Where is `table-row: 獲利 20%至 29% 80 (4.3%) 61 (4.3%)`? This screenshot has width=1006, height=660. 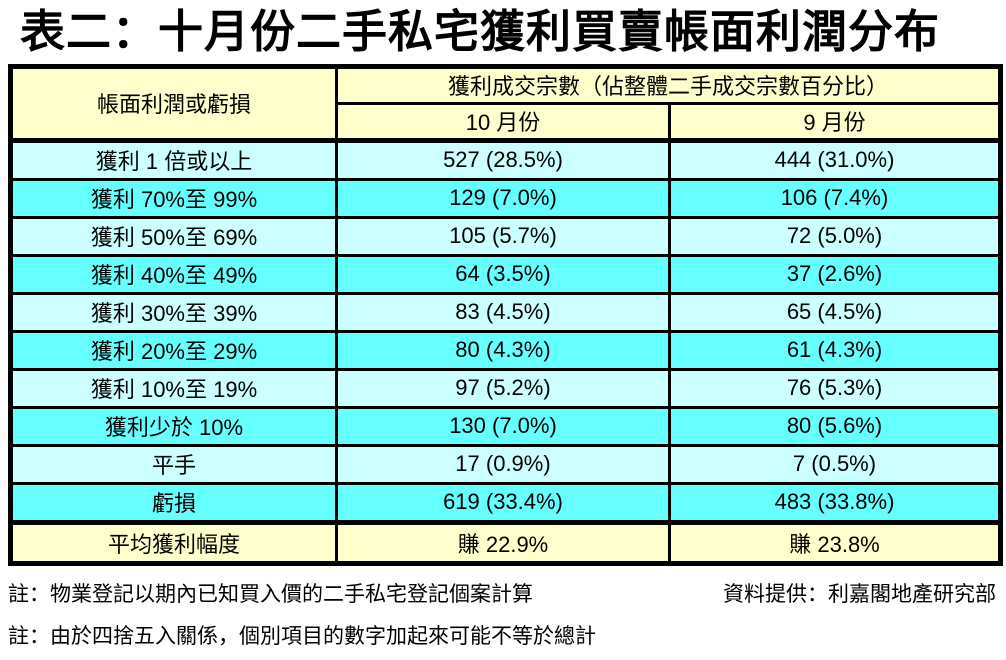
table-row: 獲利 20%至 29% 80 (4.3%) 61 (4.3%) is located at coordinates (506, 350).